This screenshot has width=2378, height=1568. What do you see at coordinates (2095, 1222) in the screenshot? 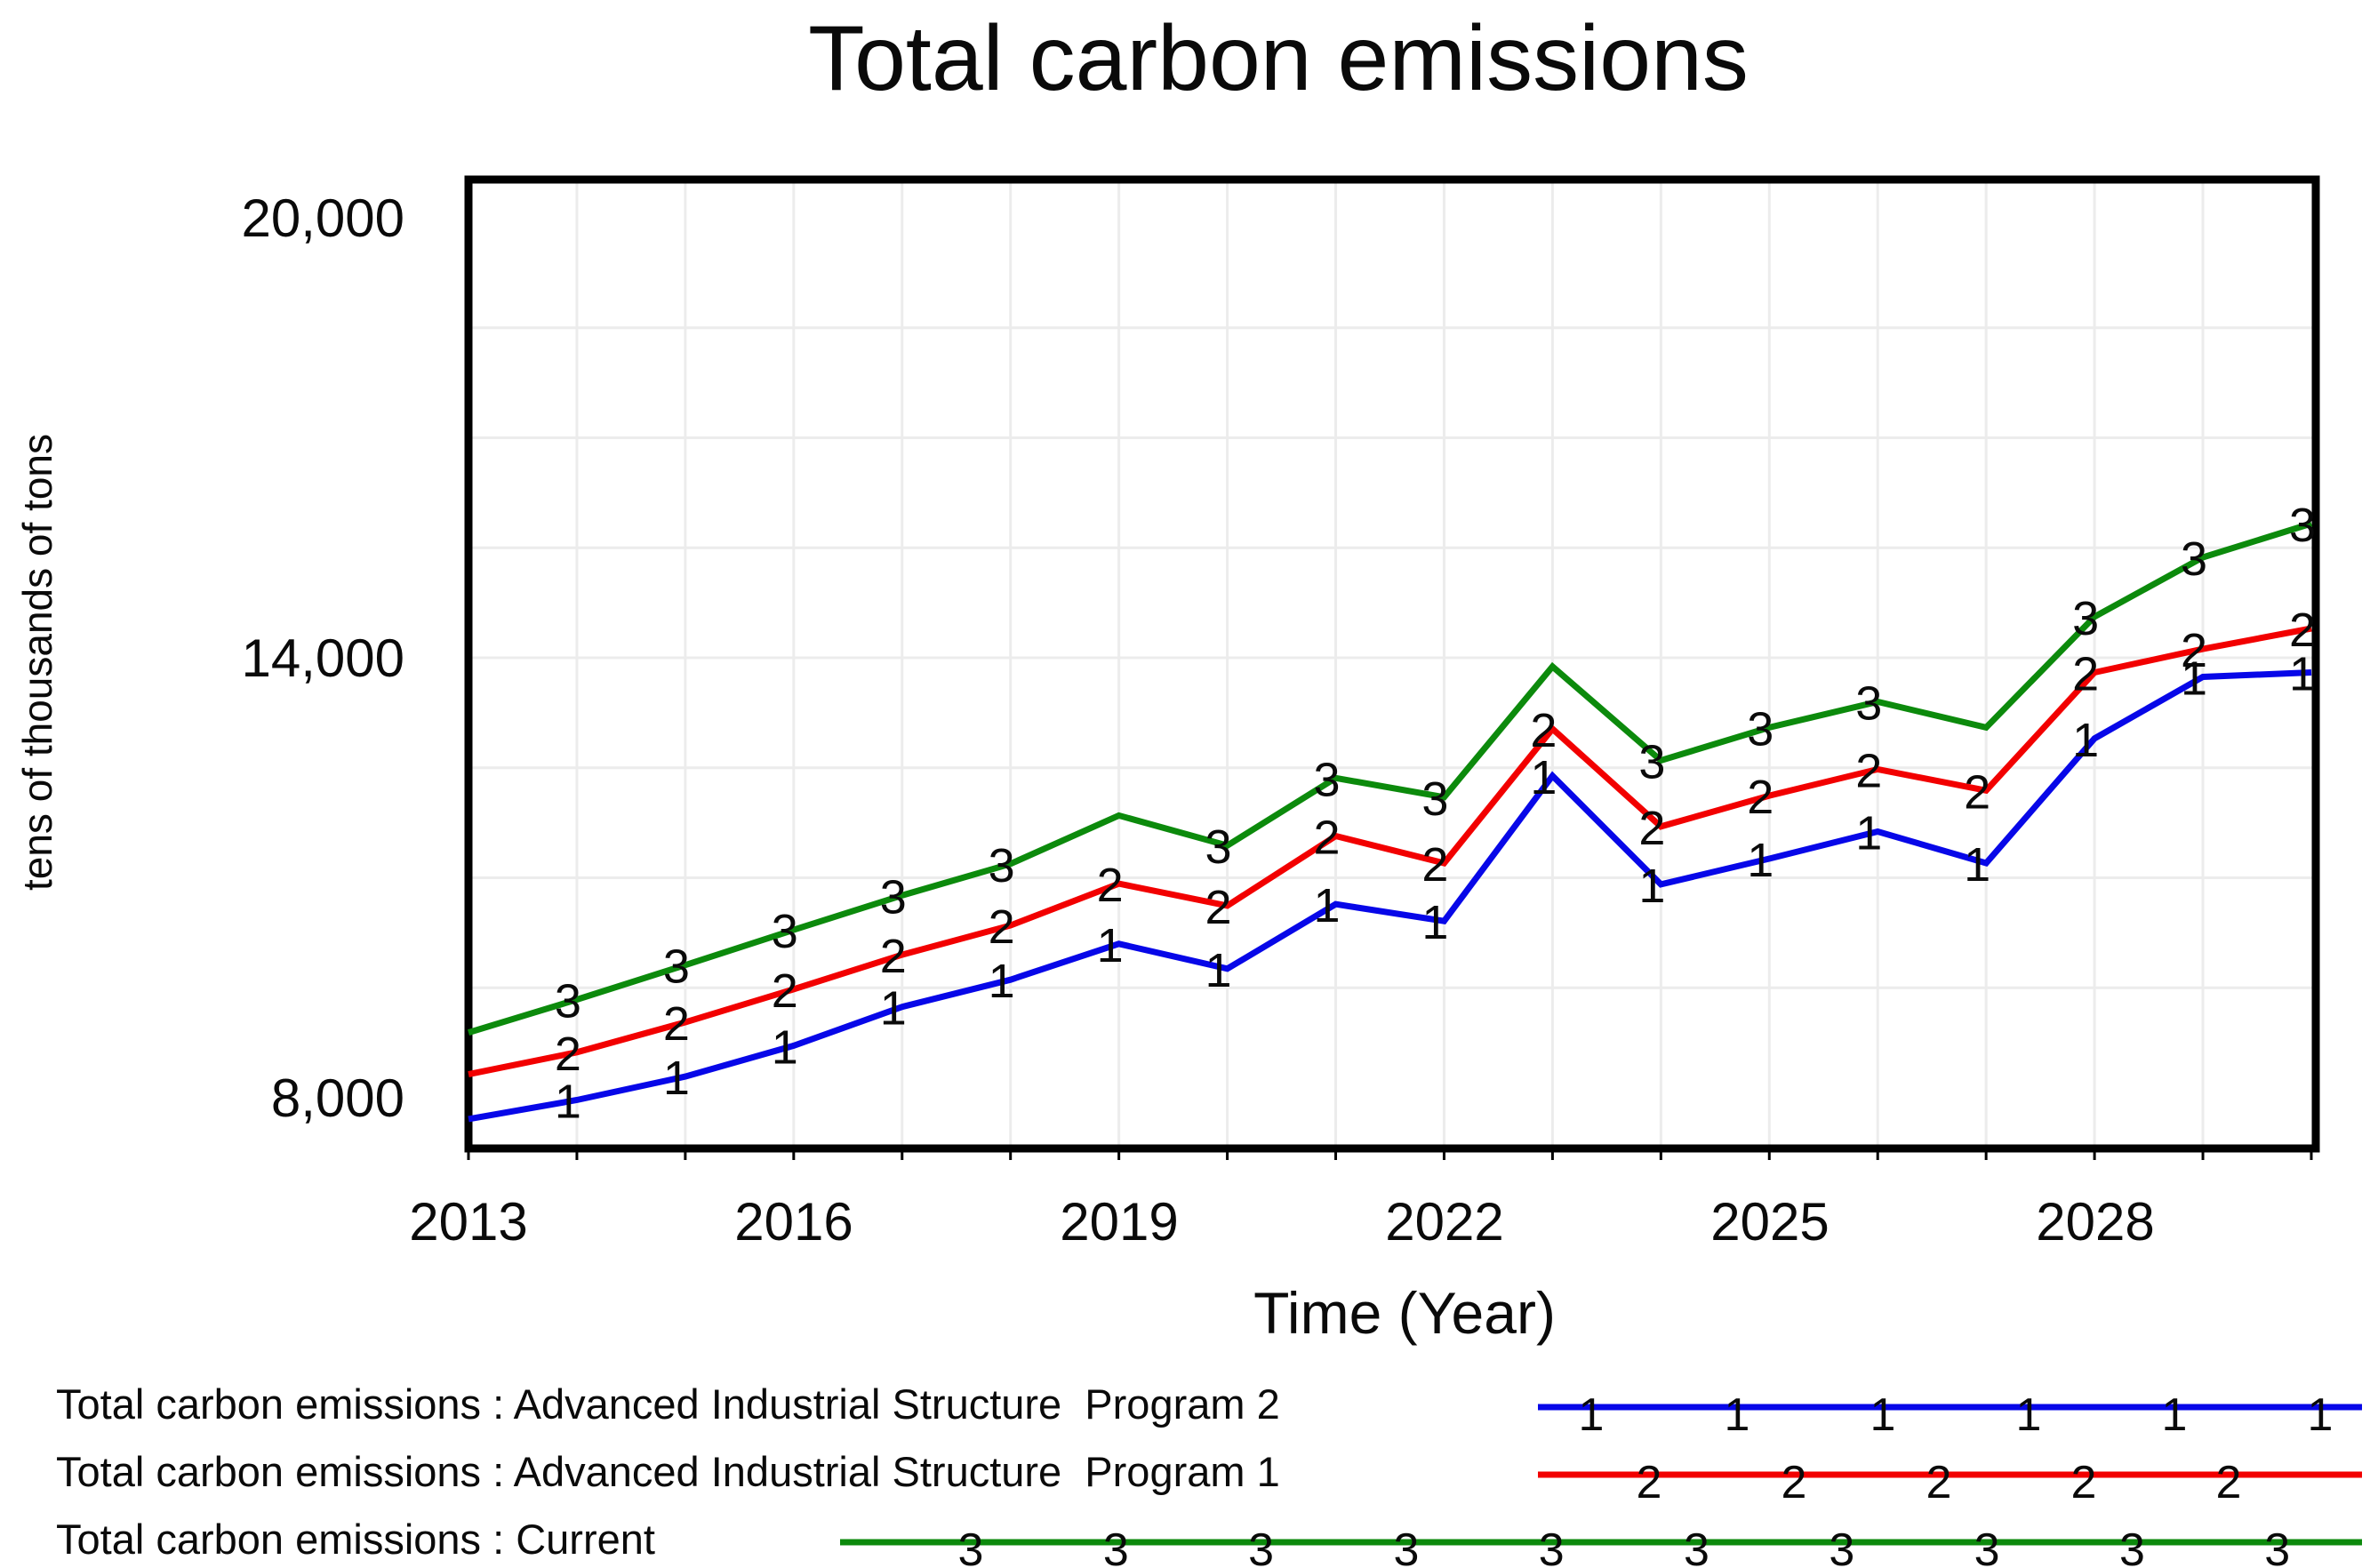
I see `x-tick-label-2028: 2028` at bounding box center [2095, 1222].